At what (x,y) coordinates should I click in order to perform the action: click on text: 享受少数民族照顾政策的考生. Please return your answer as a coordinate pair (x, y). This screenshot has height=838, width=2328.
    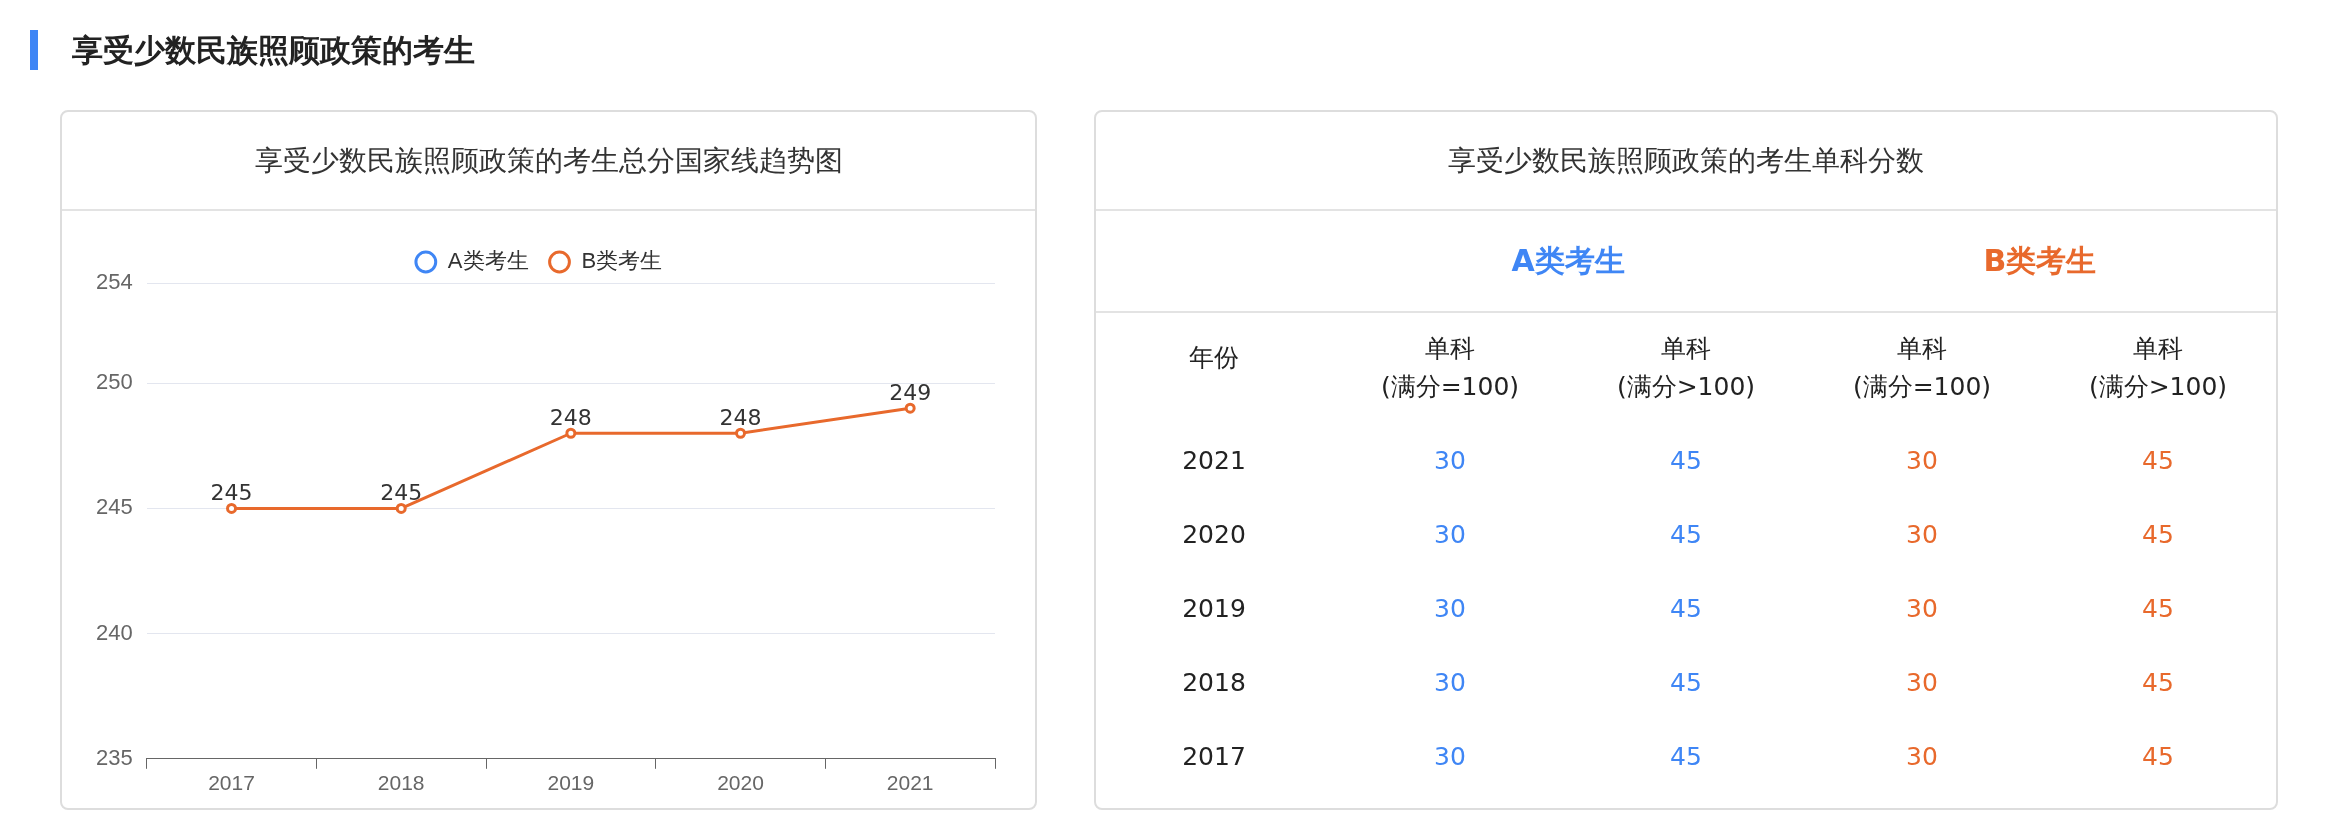
    Looking at the image, I should click on (252, 50).